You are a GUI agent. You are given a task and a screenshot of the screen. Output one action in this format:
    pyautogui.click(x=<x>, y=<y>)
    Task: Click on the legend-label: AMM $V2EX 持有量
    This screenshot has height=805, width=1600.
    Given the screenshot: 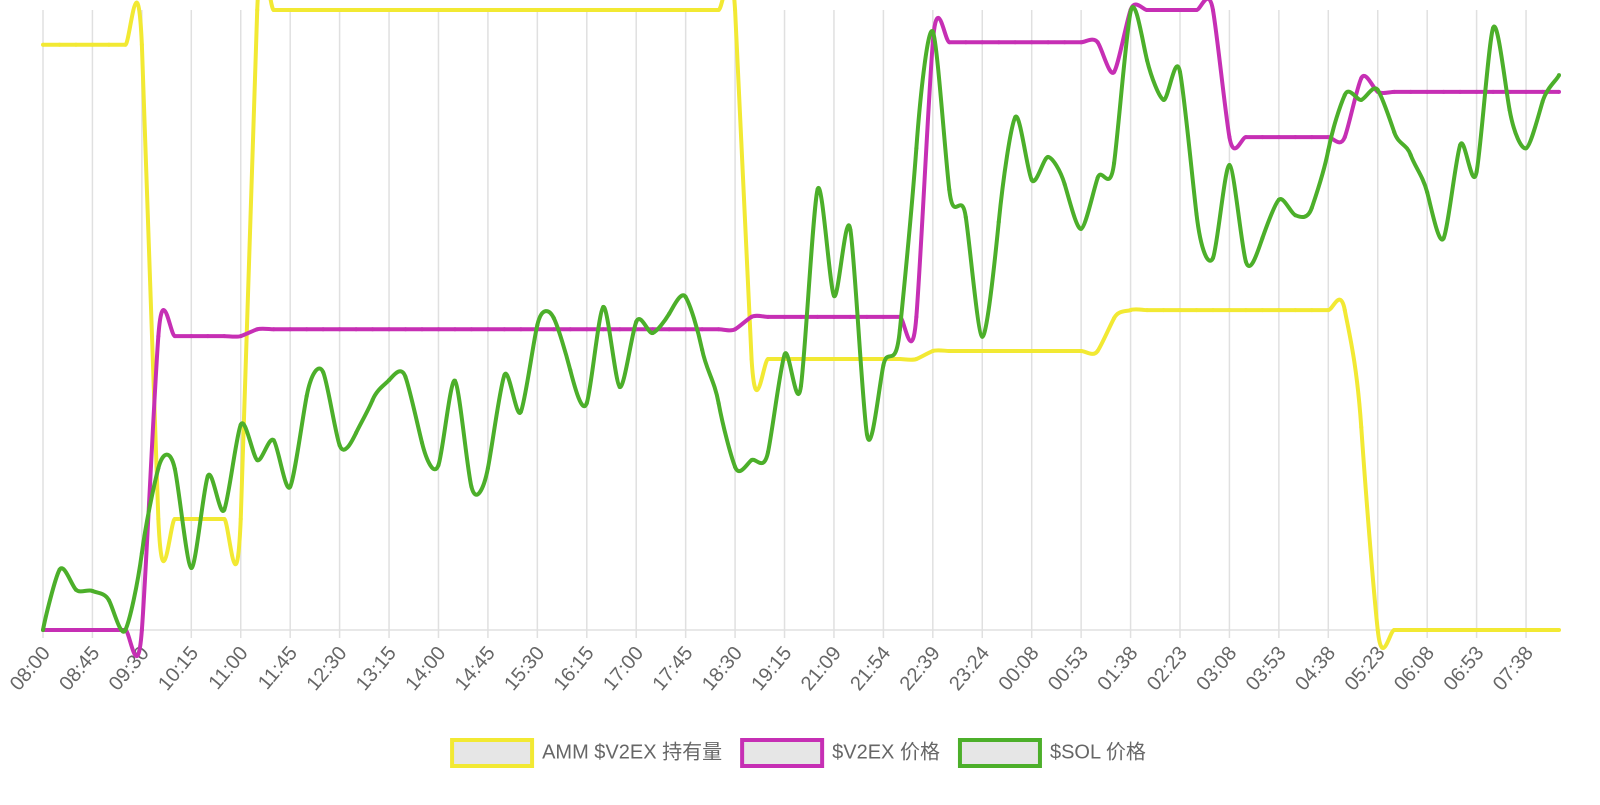 What is the action you would take?
    pyautogui.click(x=632, y=751)
    